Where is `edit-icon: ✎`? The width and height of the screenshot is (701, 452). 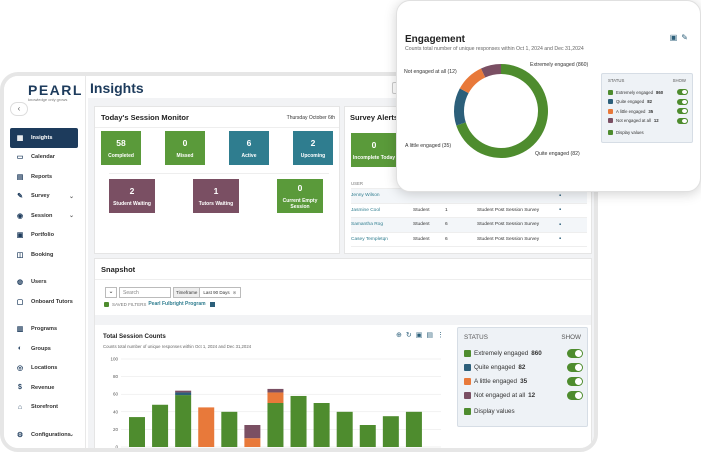 edit-icon: ✎ is located at coordinates (684, 37).